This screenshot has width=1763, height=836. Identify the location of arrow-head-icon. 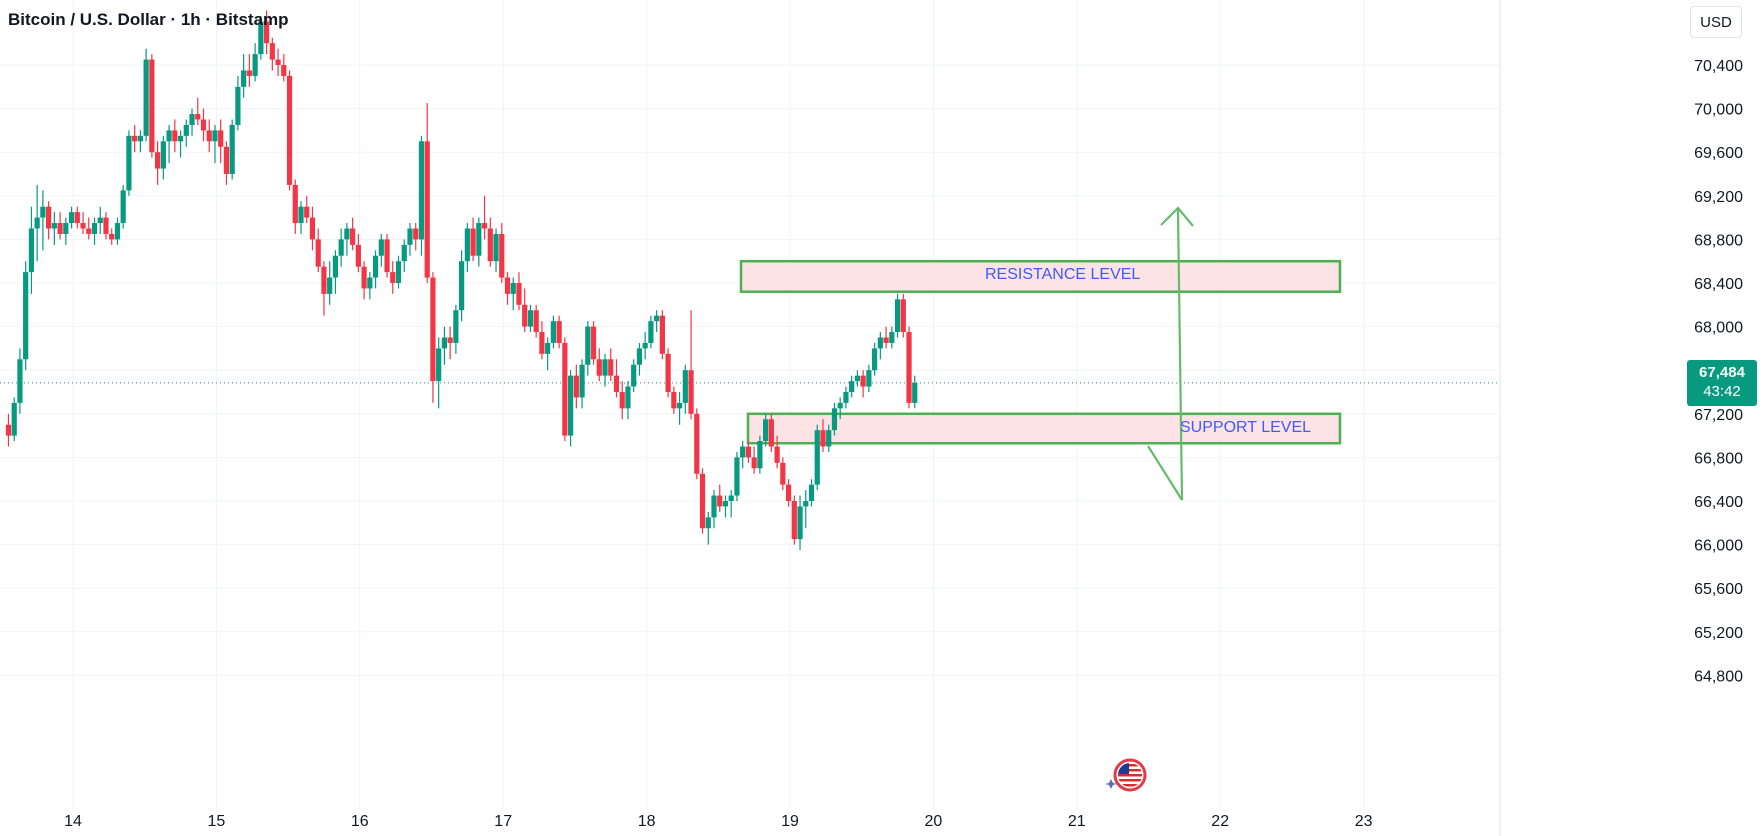
(1177, 216).